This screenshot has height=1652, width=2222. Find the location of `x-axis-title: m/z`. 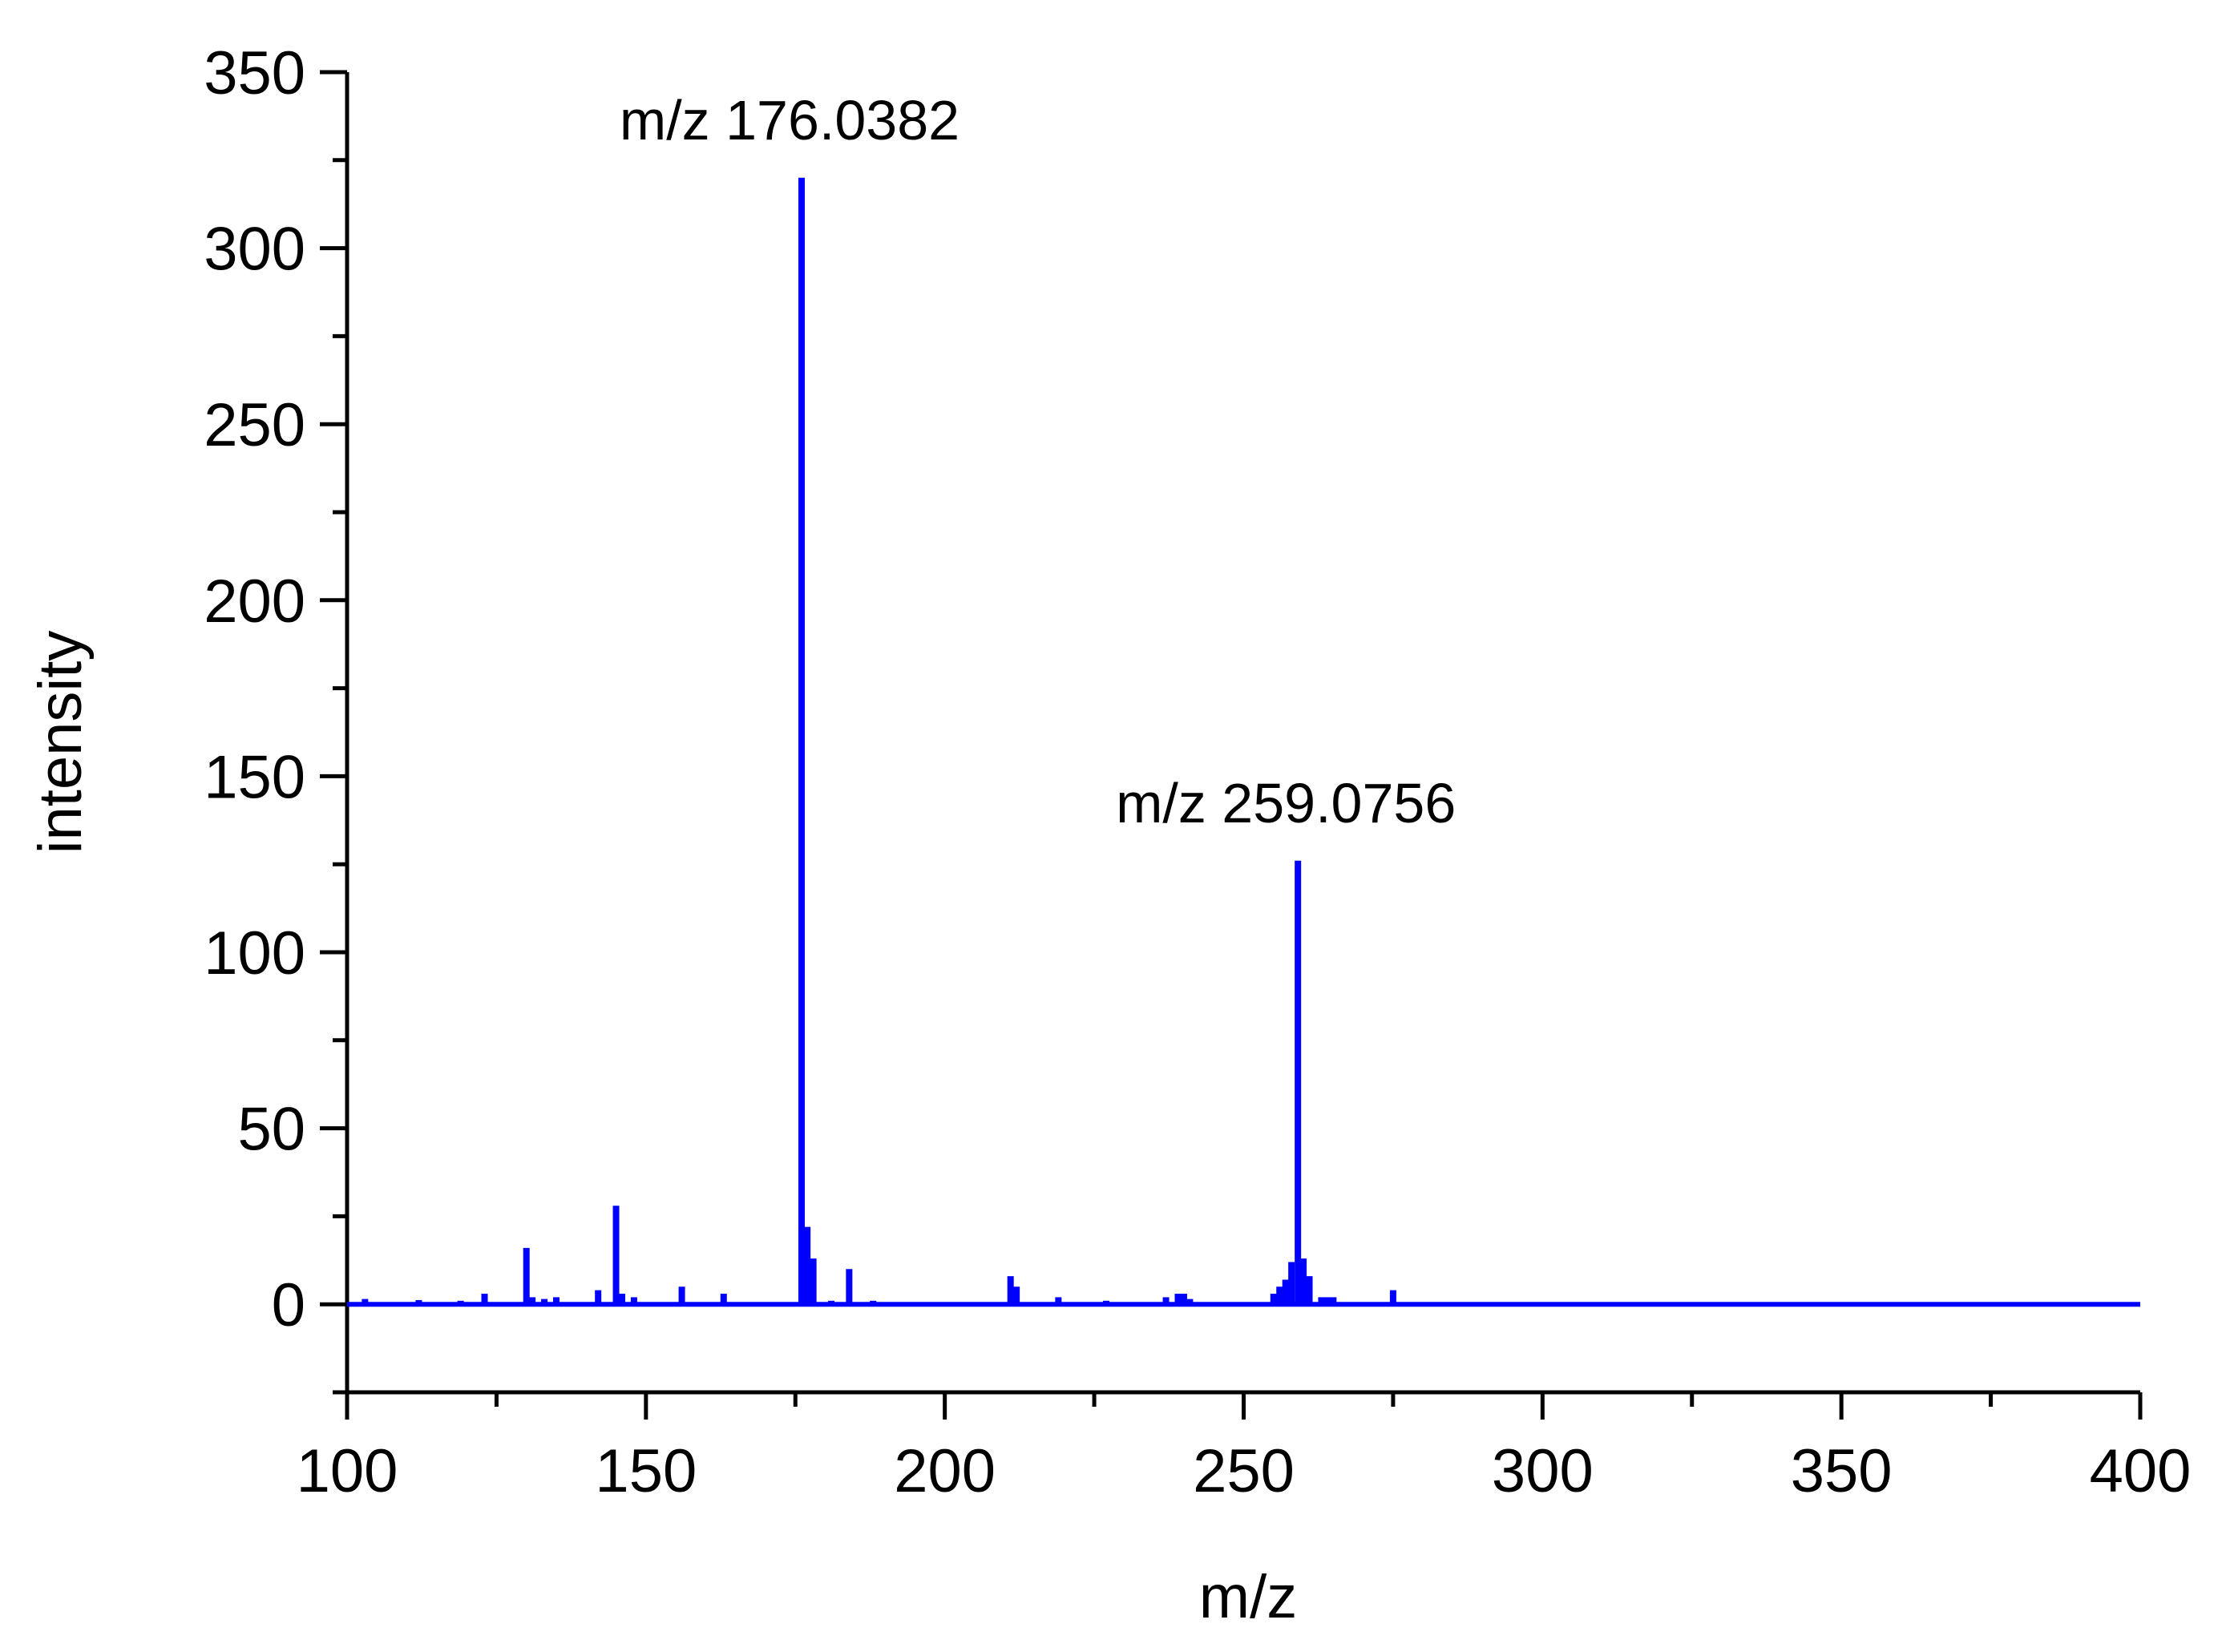

x-axis-title: m/z is located at coordinates (1248, 1597).